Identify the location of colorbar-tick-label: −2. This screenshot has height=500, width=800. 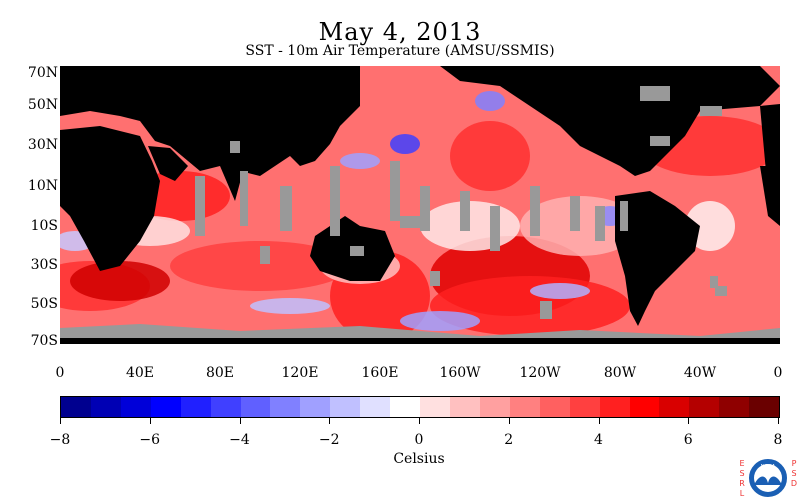
(329, 440).